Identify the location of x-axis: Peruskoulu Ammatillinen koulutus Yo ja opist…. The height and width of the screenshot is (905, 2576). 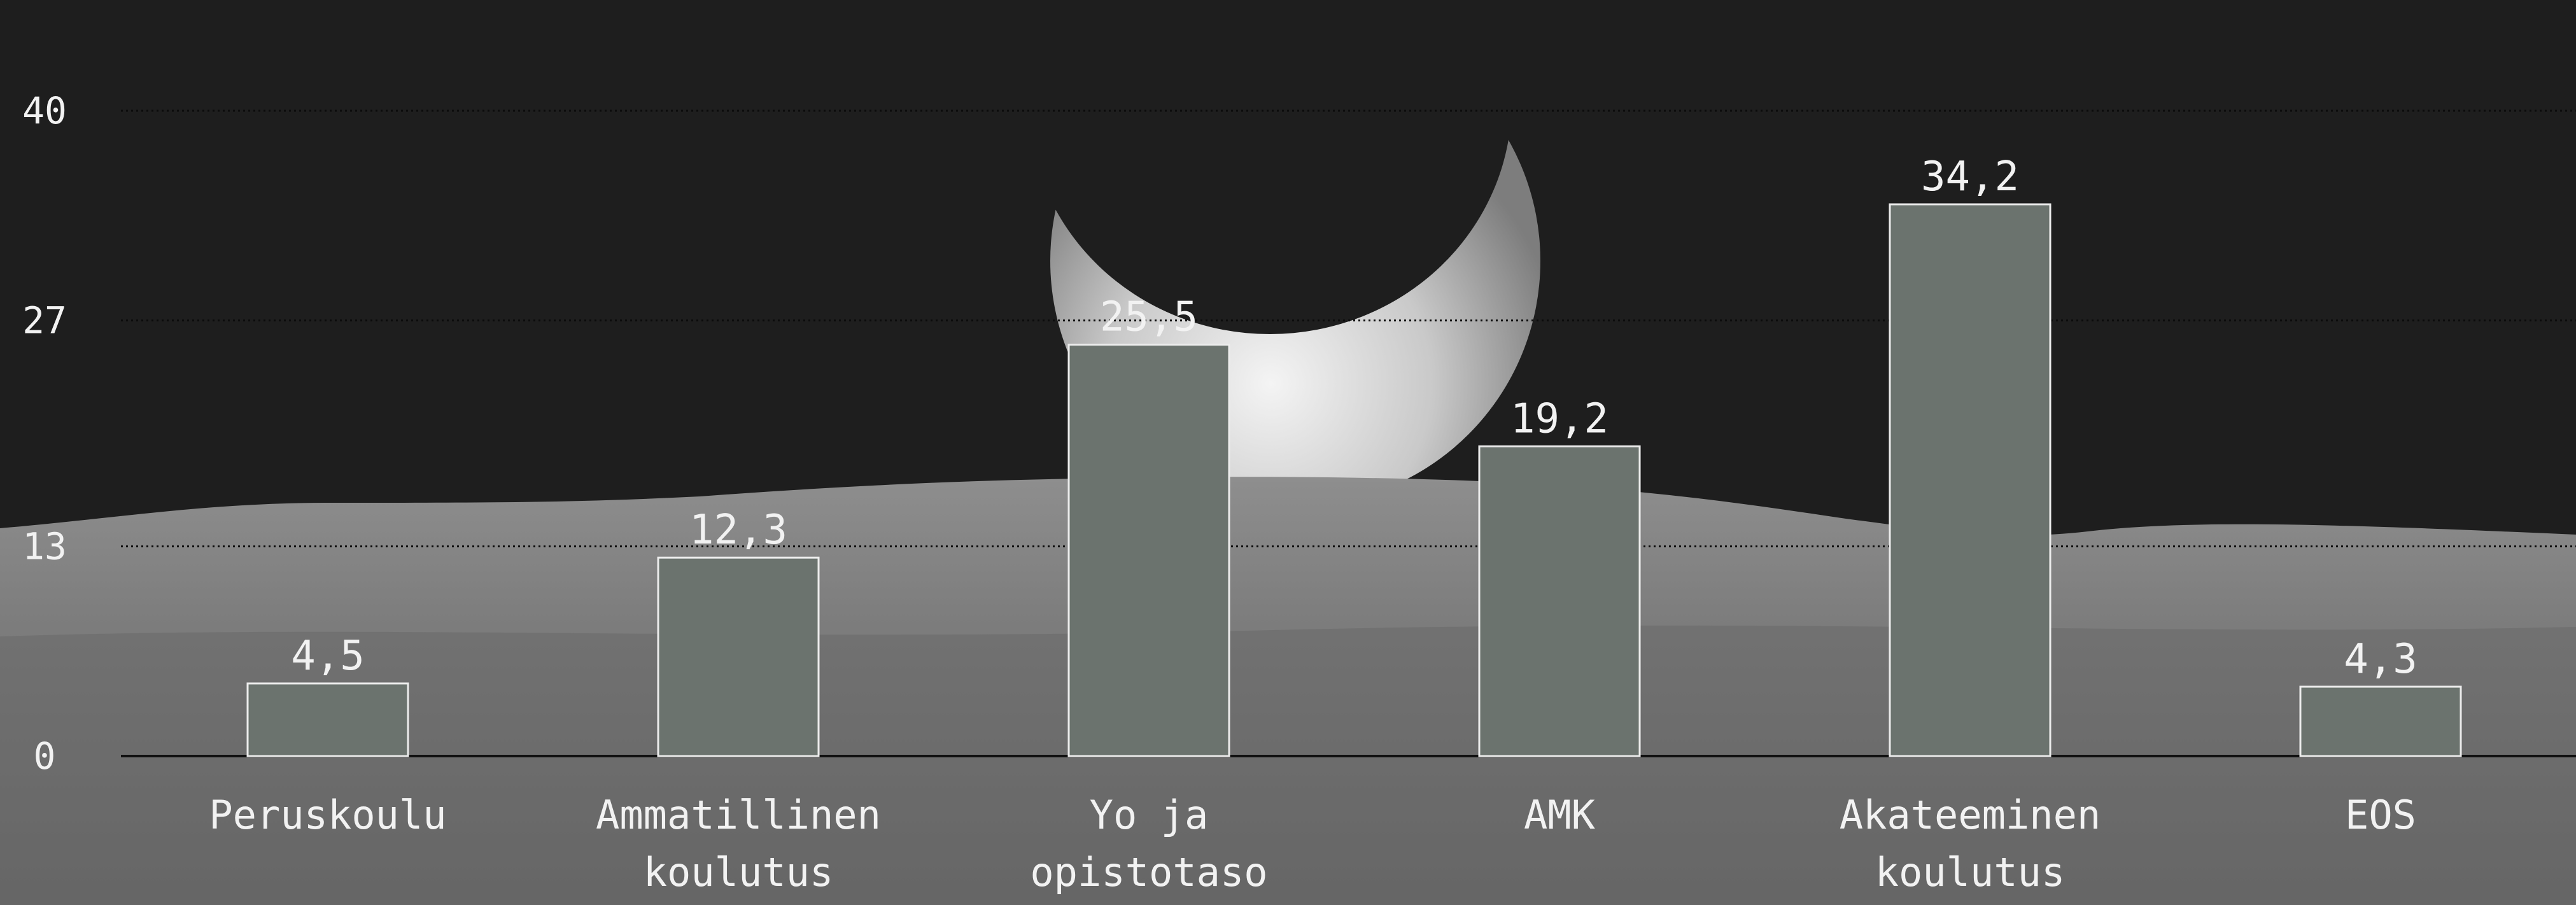
(1313, 843).